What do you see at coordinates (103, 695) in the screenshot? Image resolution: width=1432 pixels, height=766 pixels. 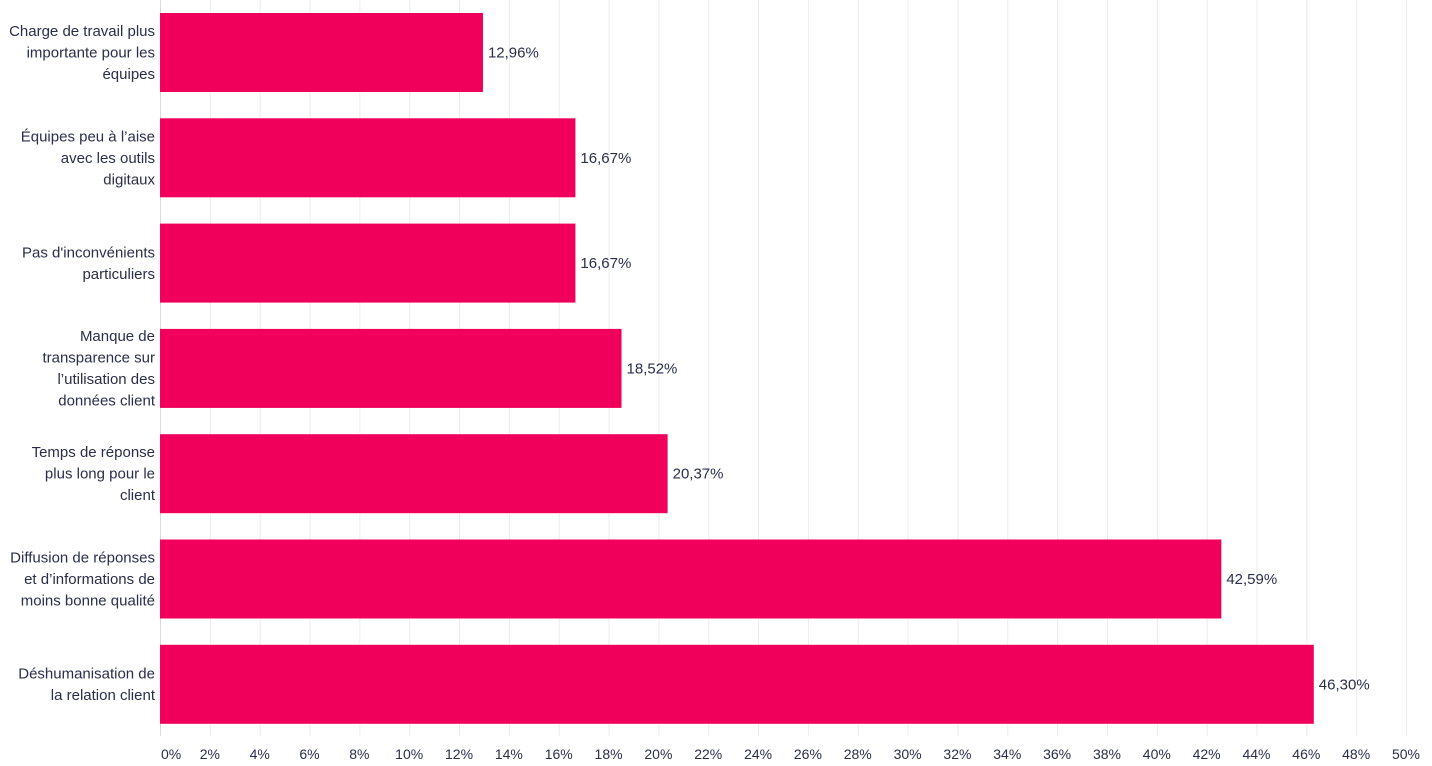 I see `category-label-6-line-1: la relation client` at bounding box center [103, 695].